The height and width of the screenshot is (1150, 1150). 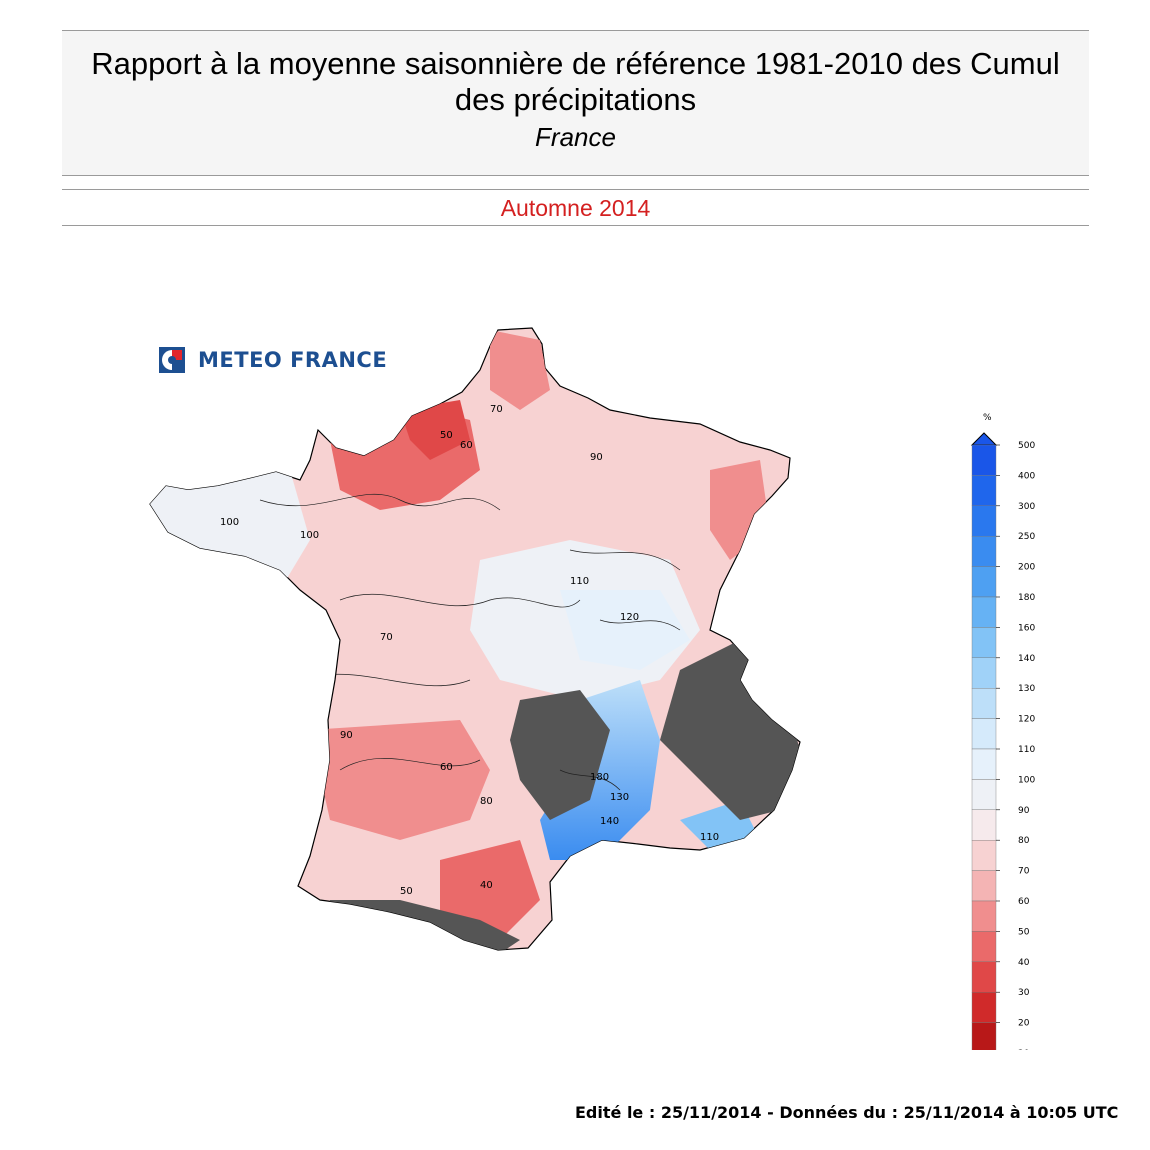 I want to click on legend-tick-label: 200, so click(x=1026, y=568).